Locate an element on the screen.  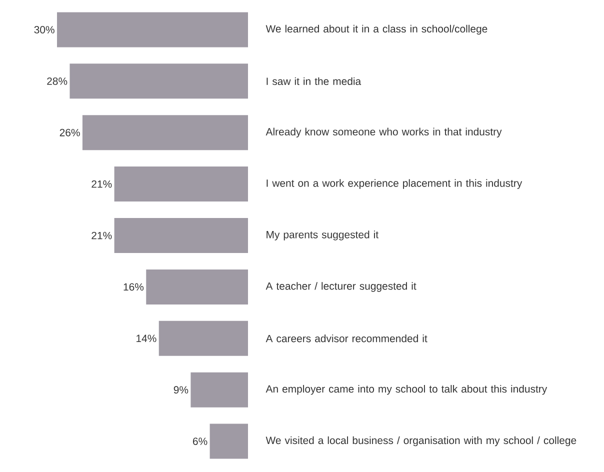
data-label: 28% is located at coordinates (57, 81).